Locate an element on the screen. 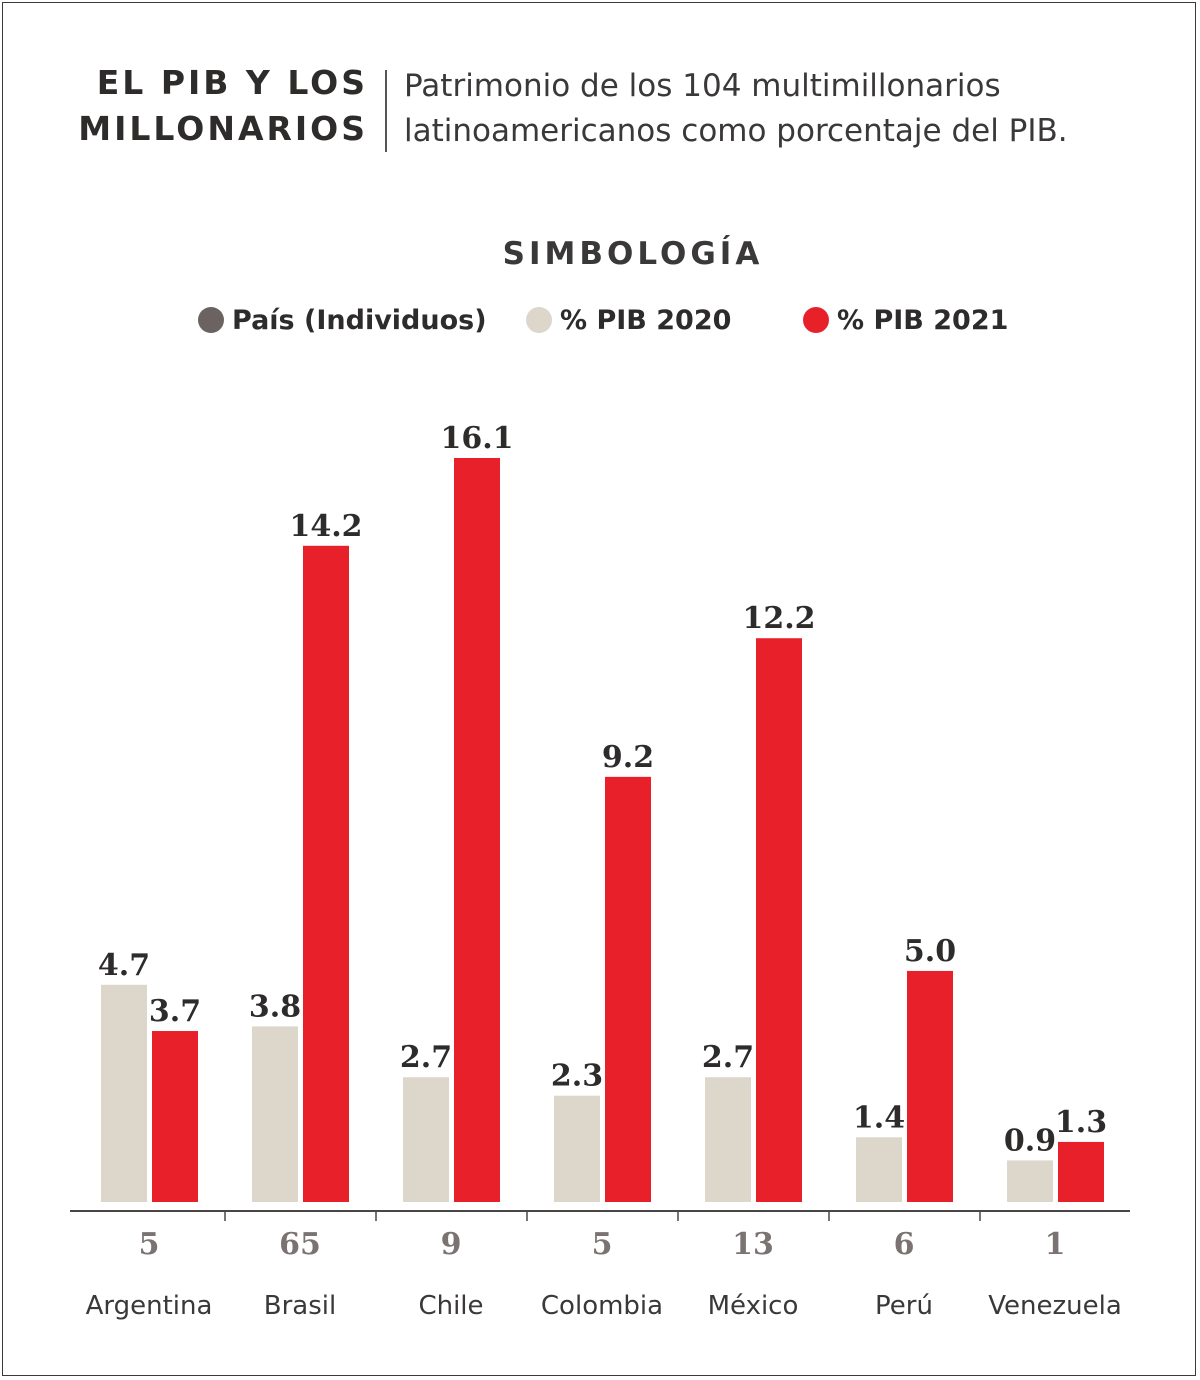  chart-subtitle-line-1: Patrimonio de los 104 multimillonarios is located at coordinates (702, 86).